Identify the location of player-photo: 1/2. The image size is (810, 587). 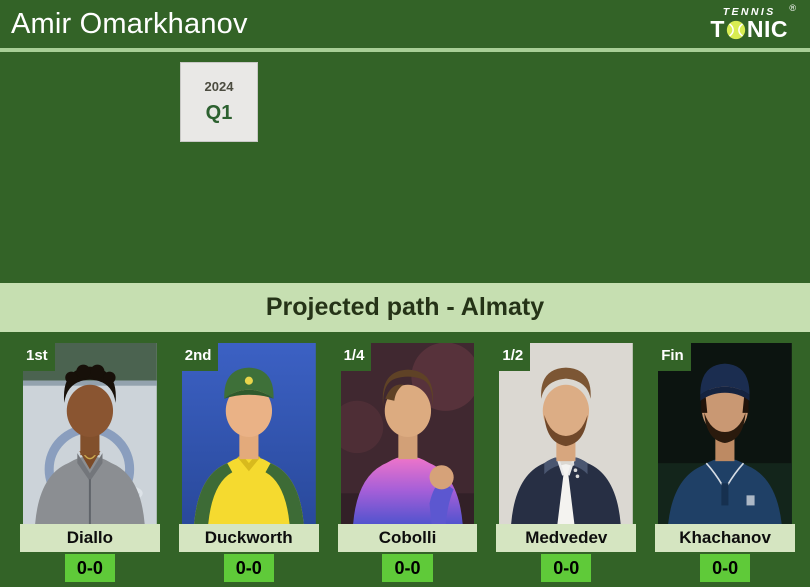
(565, 433).